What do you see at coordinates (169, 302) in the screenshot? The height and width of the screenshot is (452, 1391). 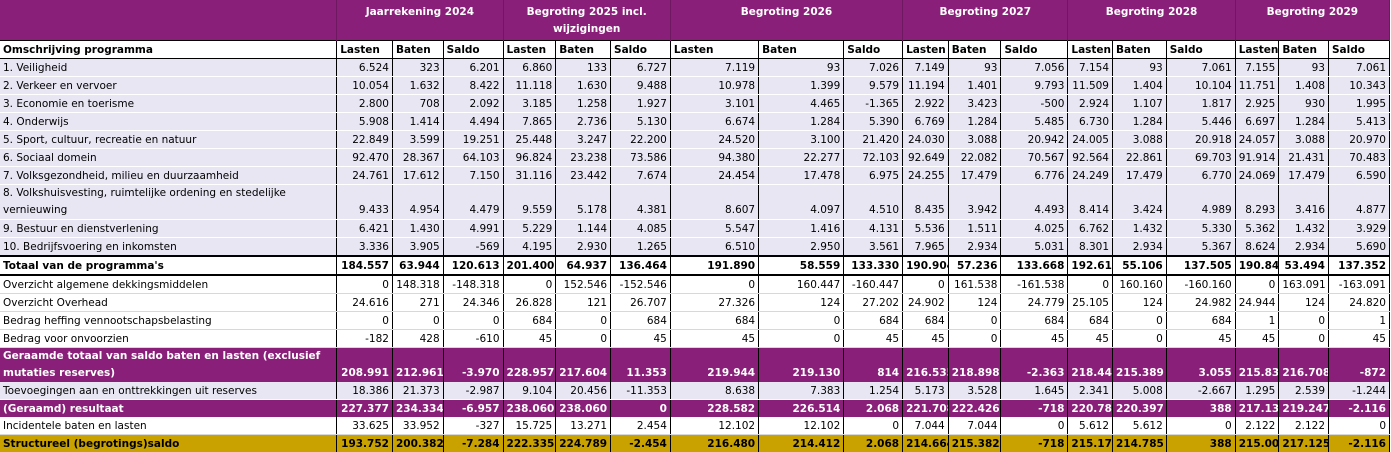 I see `row-label: Overzicht Overhead` at bounding box center [169, 302].